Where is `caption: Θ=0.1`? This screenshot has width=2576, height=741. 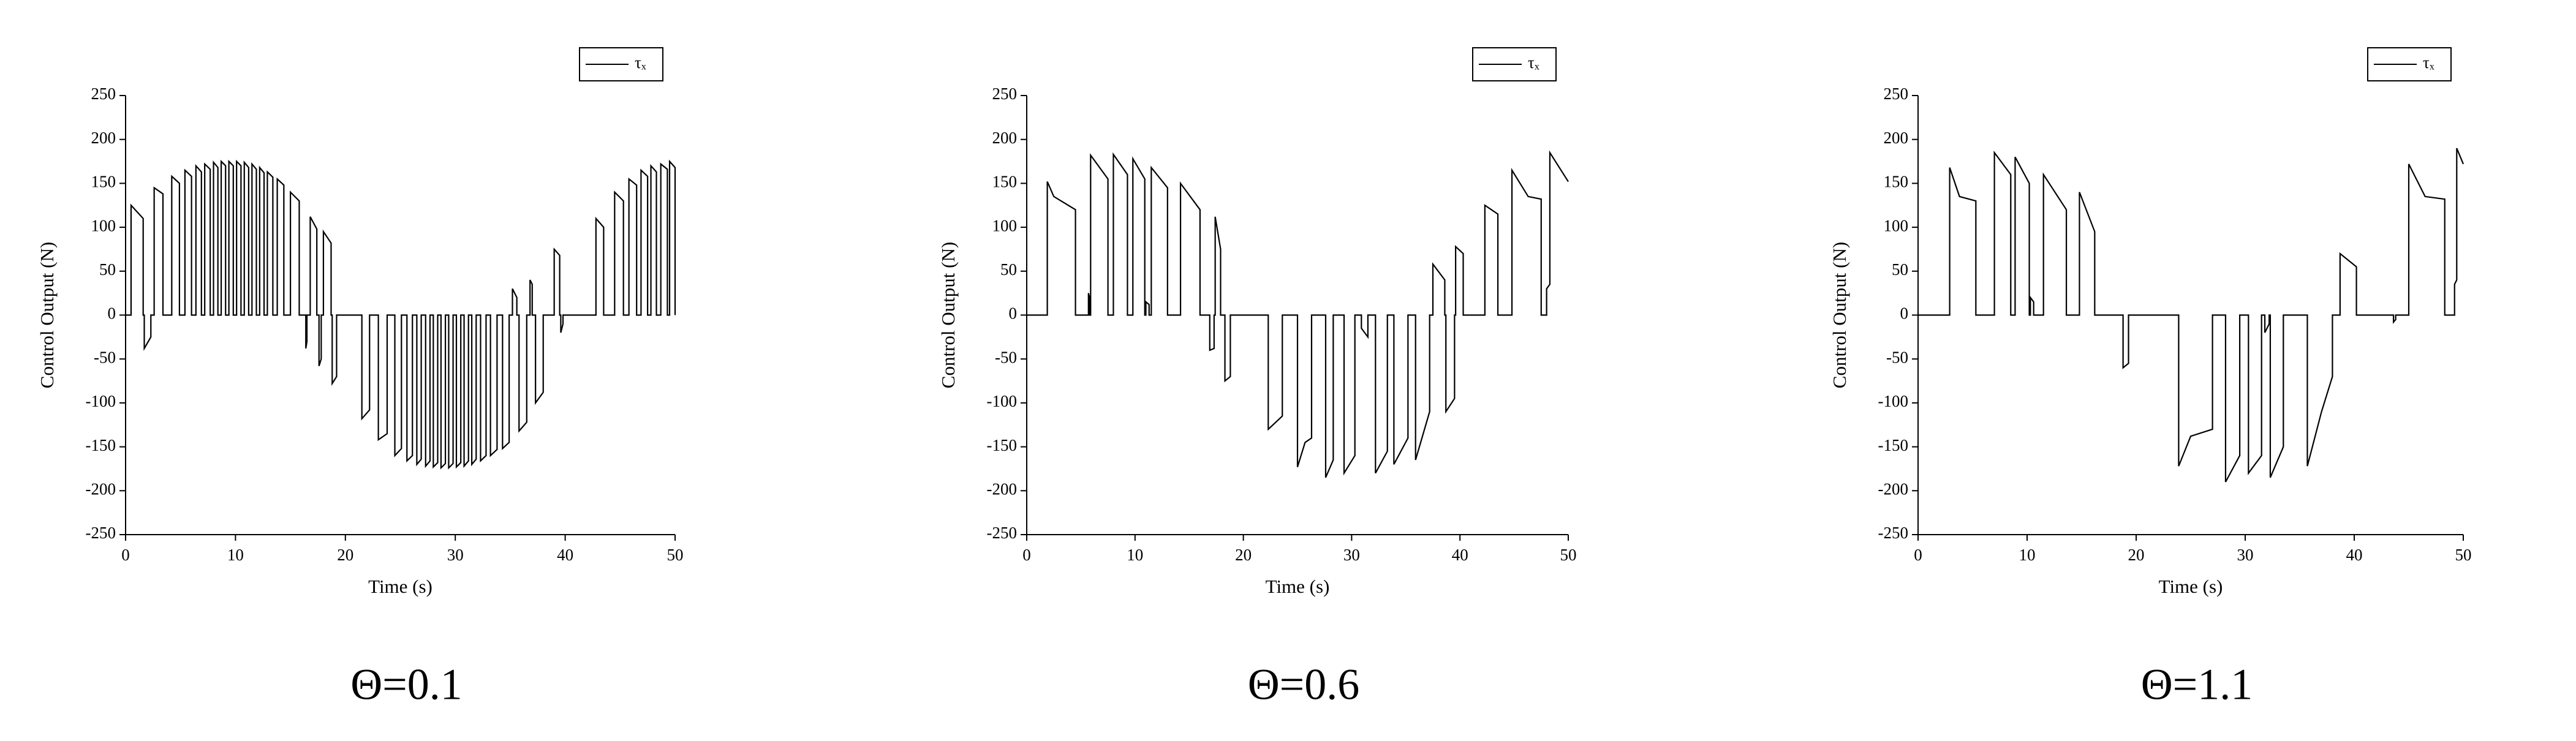
caption: Θ=0.1 is located at coordinates (406, 685).